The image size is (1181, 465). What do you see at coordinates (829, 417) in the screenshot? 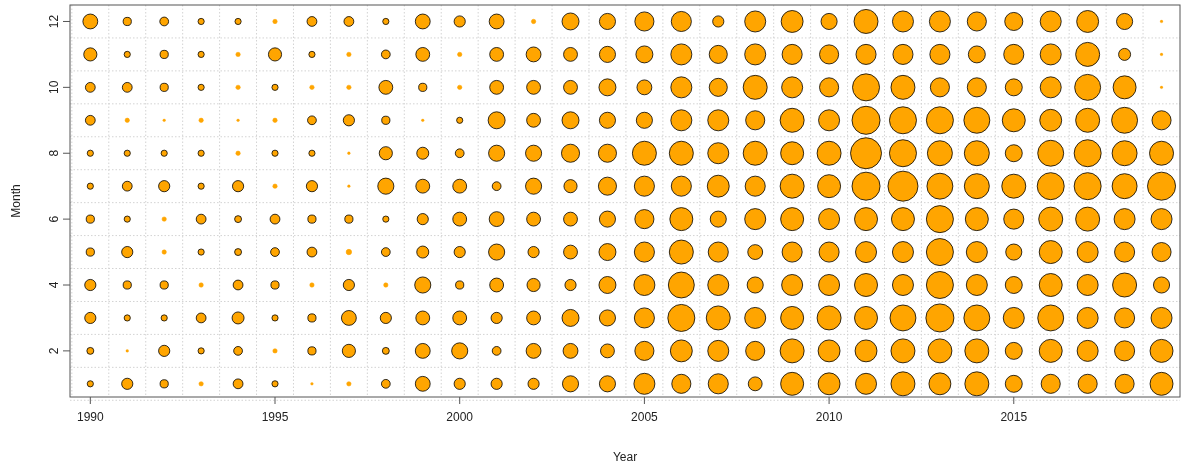
I see `x-tick-label: 2010` at bounding box center [829, 417].